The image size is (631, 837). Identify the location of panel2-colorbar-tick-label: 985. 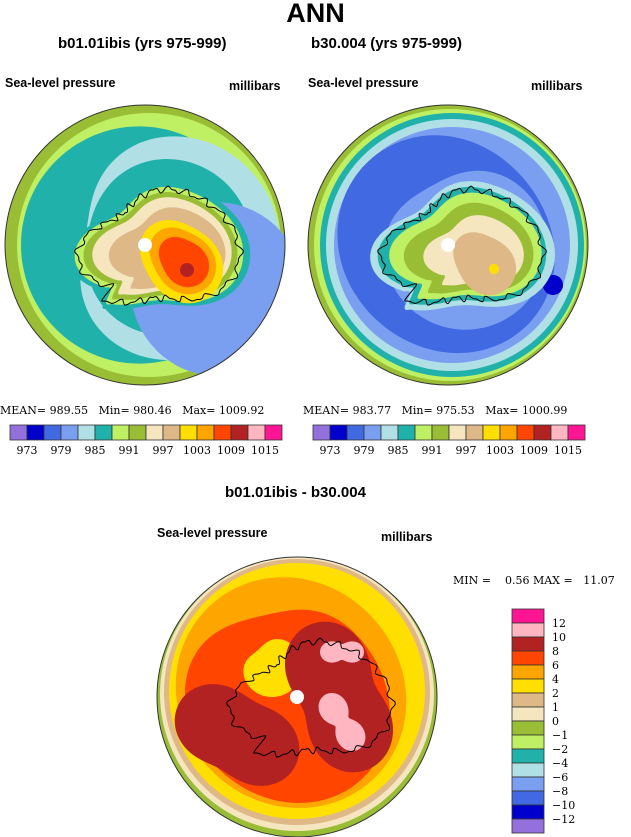
(398, 450).